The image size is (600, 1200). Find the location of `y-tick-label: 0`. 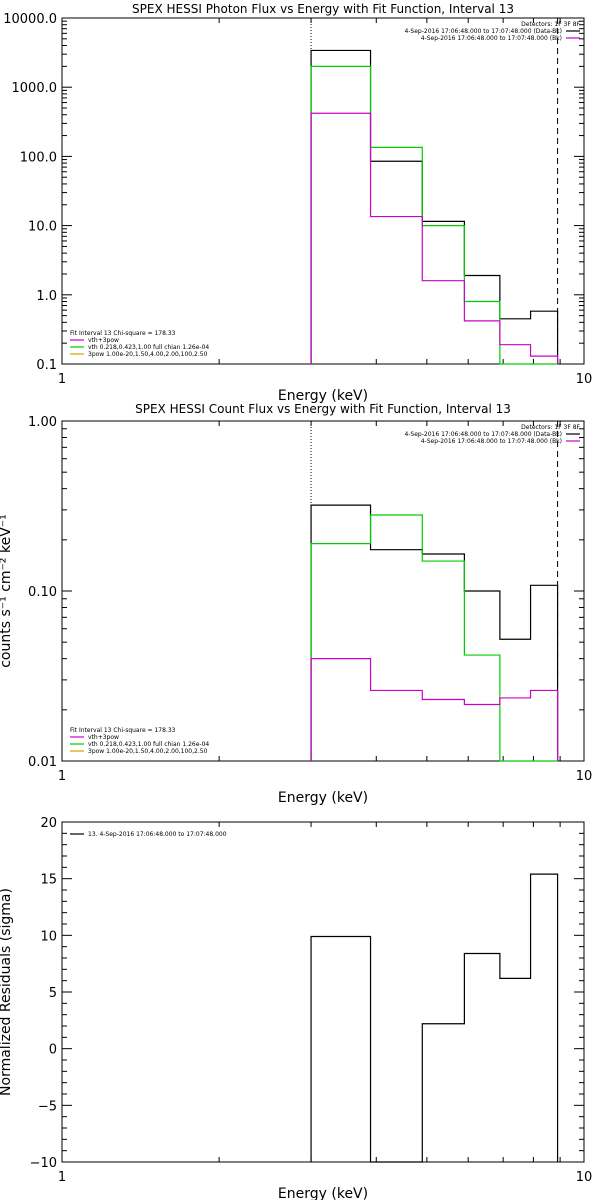

y-tick-label: 0 is located at coordinates (53, 1050).